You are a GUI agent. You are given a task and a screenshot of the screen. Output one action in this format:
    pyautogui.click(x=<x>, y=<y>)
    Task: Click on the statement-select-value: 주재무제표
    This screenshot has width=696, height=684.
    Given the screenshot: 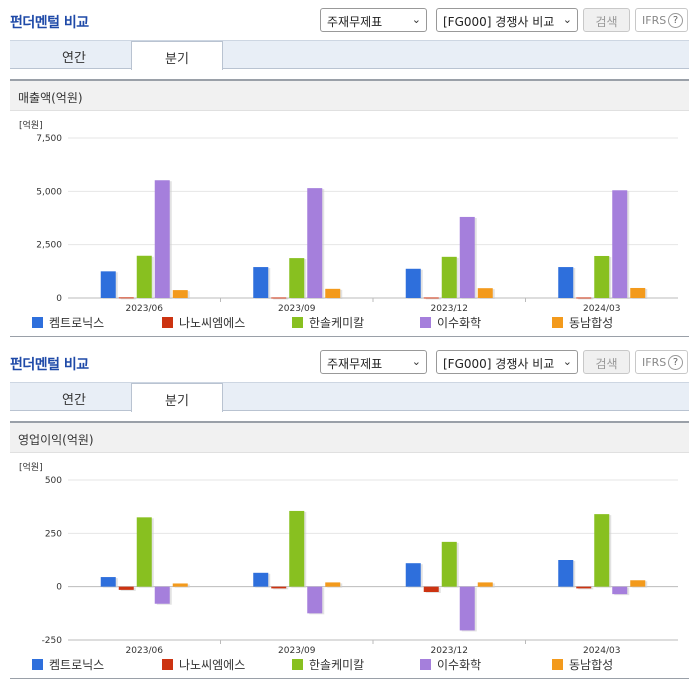 What is the action you would take?
    pyautogui.click(x=355, y=364)
    